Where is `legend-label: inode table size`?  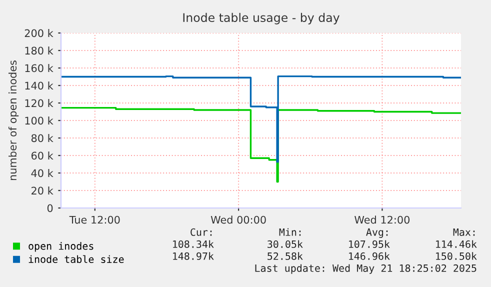 legend-label: inode table size is located at coordinates (76, 259).